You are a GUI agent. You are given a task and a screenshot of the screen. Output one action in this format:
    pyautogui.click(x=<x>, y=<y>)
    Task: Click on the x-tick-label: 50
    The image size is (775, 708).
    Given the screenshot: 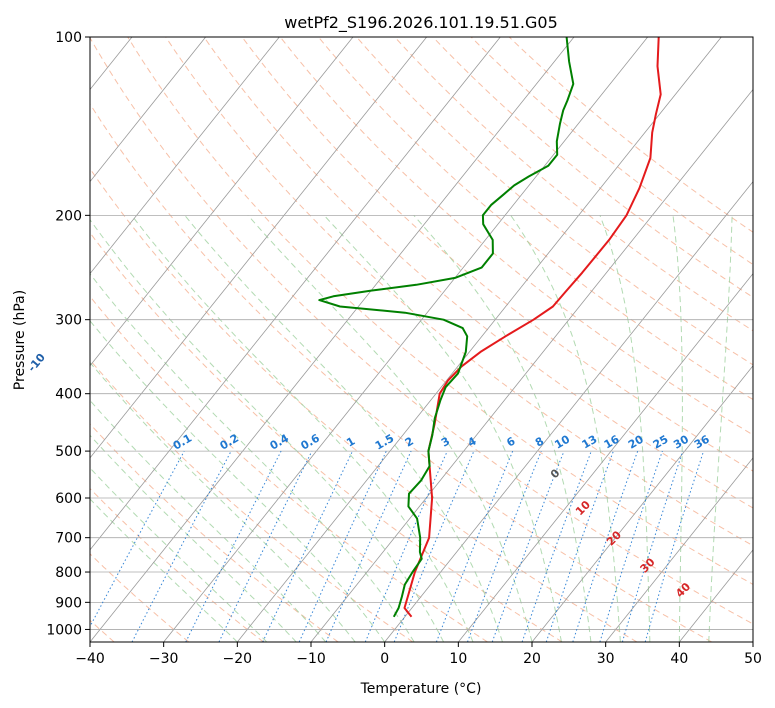 What is the action you would take?
    pyautogui.click(x=753, y=659)
    